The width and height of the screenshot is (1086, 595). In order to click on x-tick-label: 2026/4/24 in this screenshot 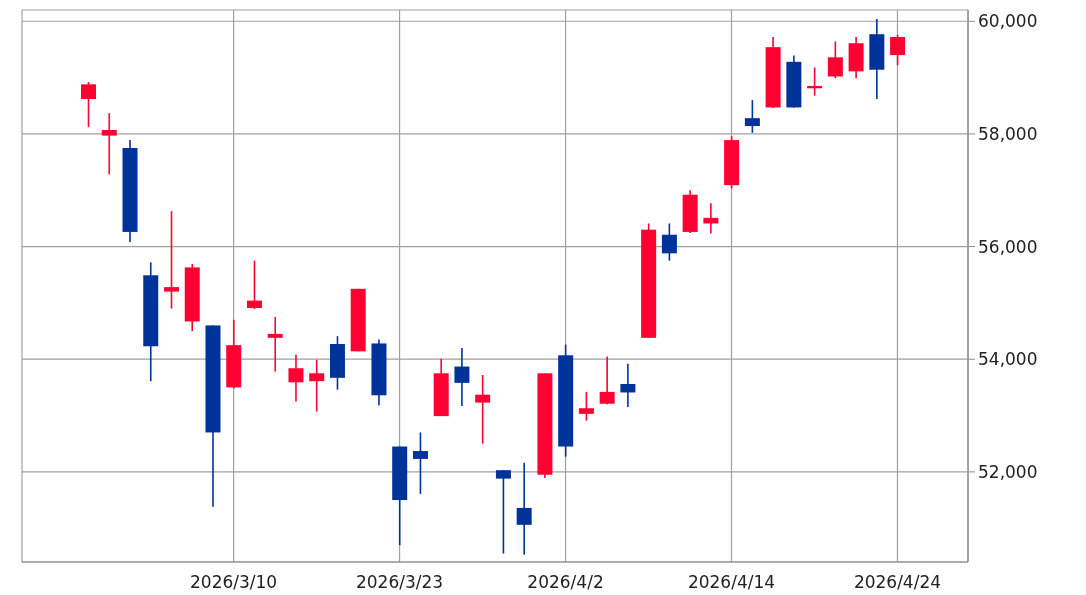, I will do `click(897, 582)`.